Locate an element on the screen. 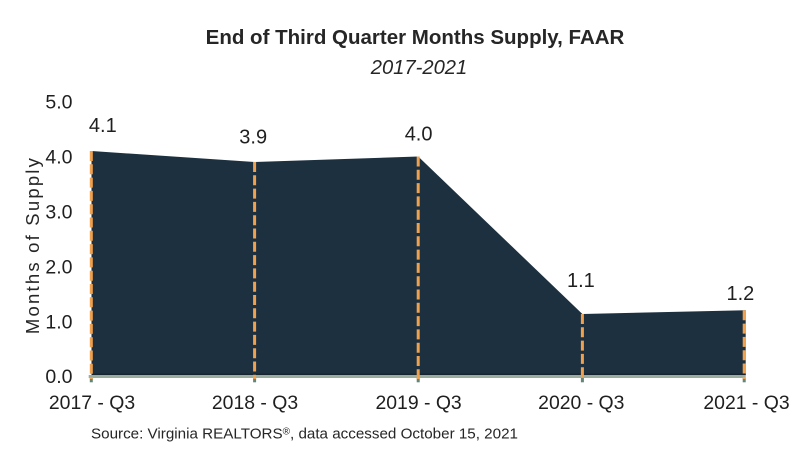 The image size is (812, 475). svg-text: 2.0 is located at coordinates (58, 267).